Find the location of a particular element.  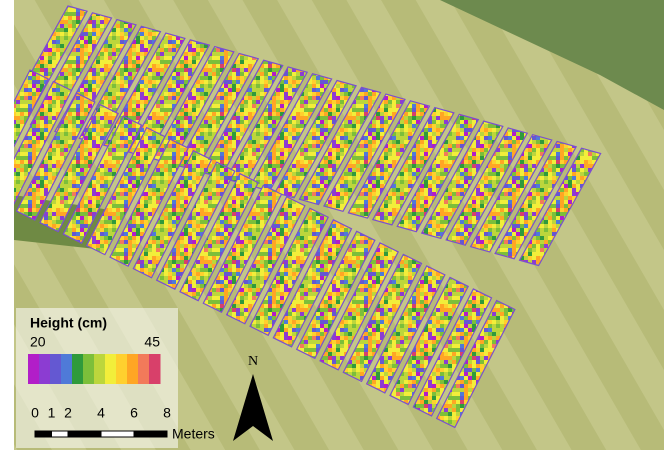

scale-tick-label: 0 is located at coordinates (35, 413).